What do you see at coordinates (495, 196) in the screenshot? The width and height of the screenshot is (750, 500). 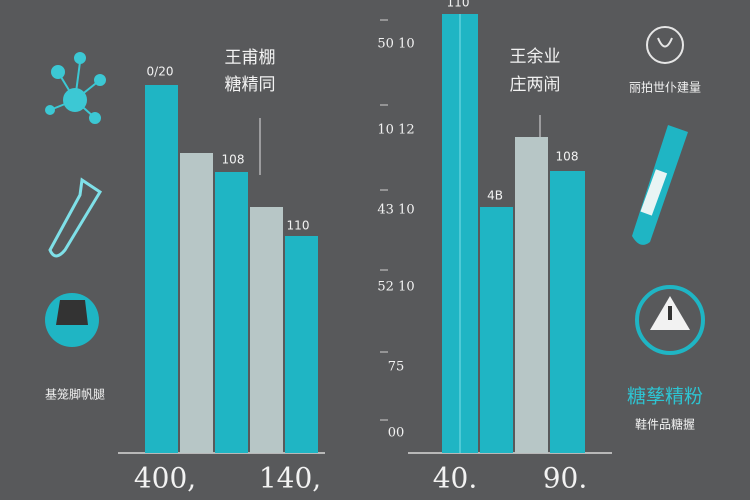 I see `bar-label: 4B` at bounding box center [495, 196].